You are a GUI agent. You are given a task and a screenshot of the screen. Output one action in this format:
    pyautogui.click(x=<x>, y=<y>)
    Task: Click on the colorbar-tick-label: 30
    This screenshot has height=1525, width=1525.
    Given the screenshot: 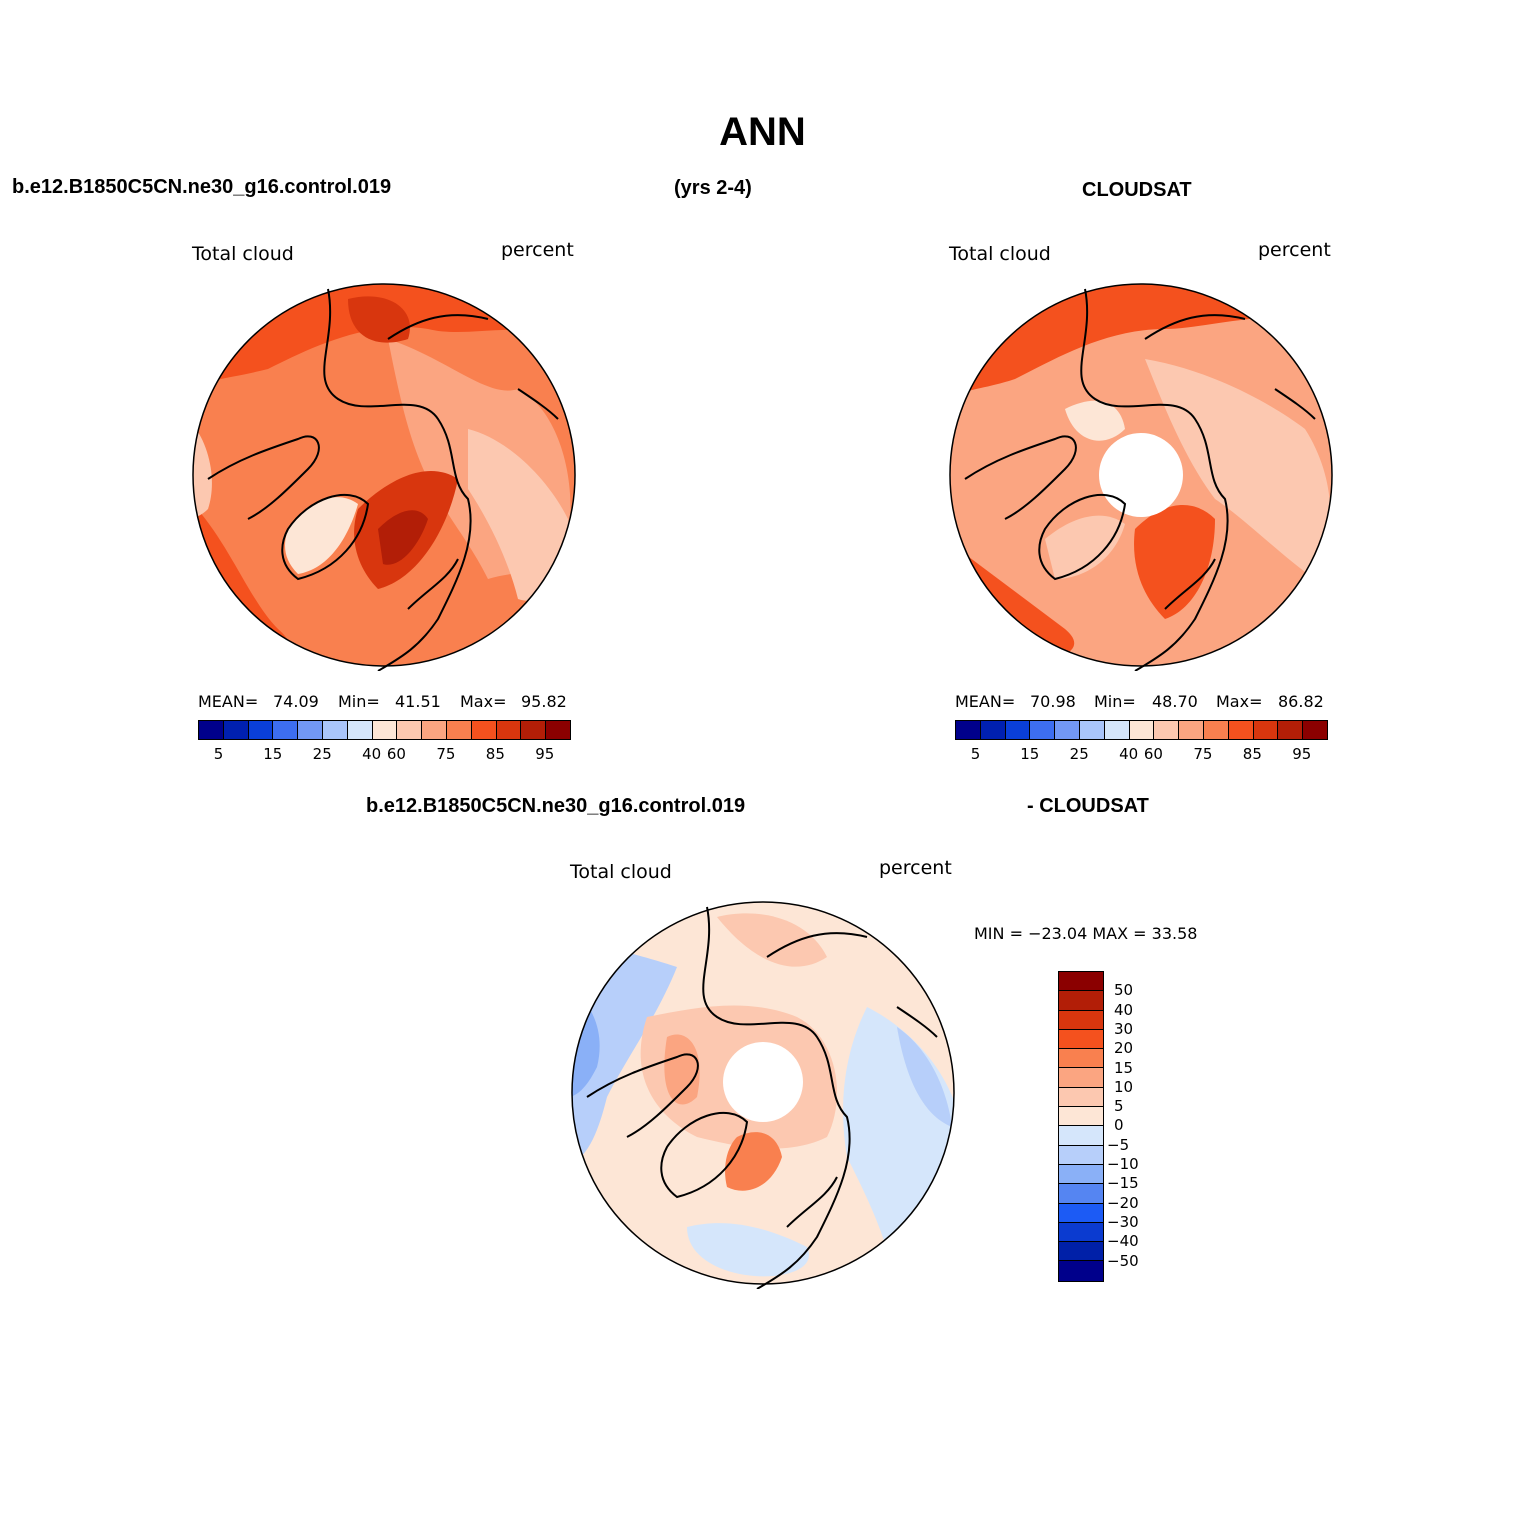 What is the action you would take?
    pyautogui.click(x=1124, y=1028)
    